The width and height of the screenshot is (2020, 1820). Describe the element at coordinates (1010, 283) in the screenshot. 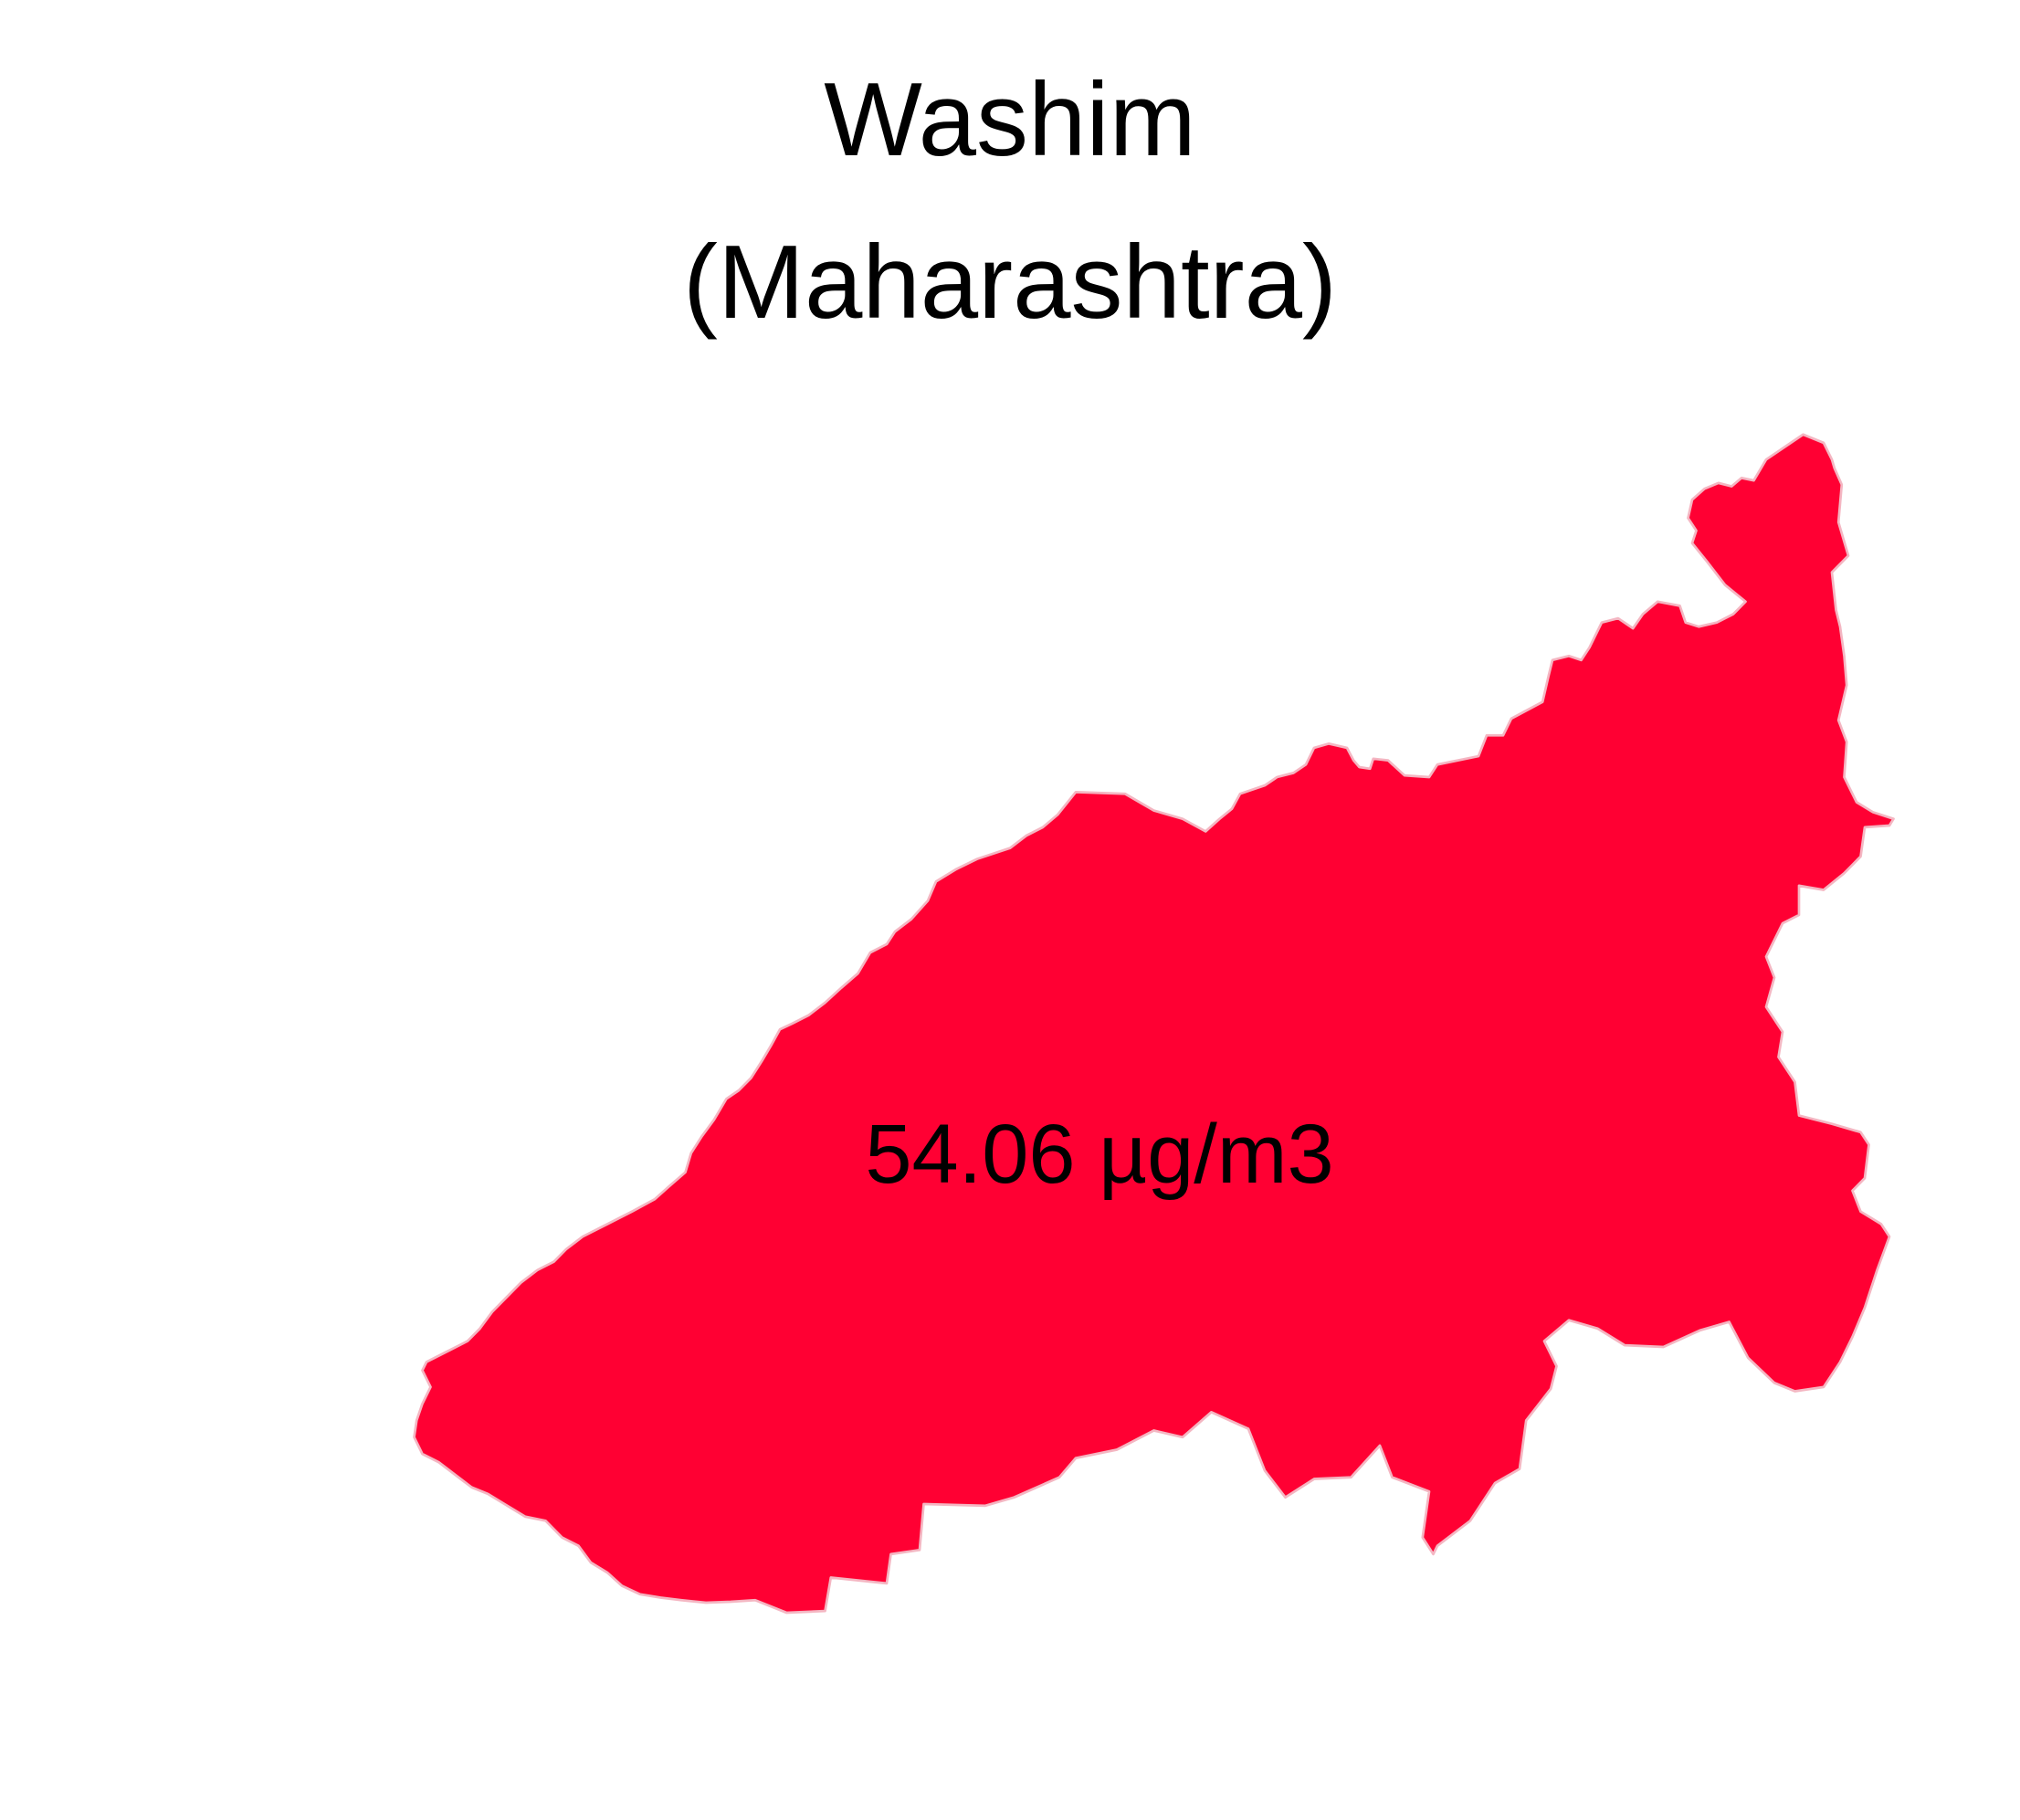

I see `map-subtitle: (Maharashtra)` at that location.